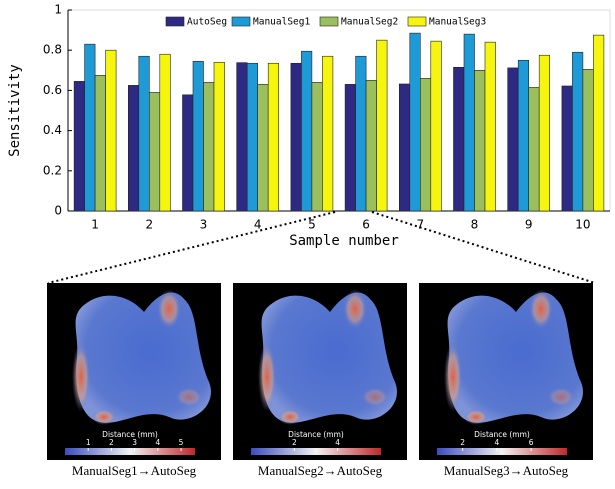  I want to click on legend-label: ManualSeg3, so click(457, 22).